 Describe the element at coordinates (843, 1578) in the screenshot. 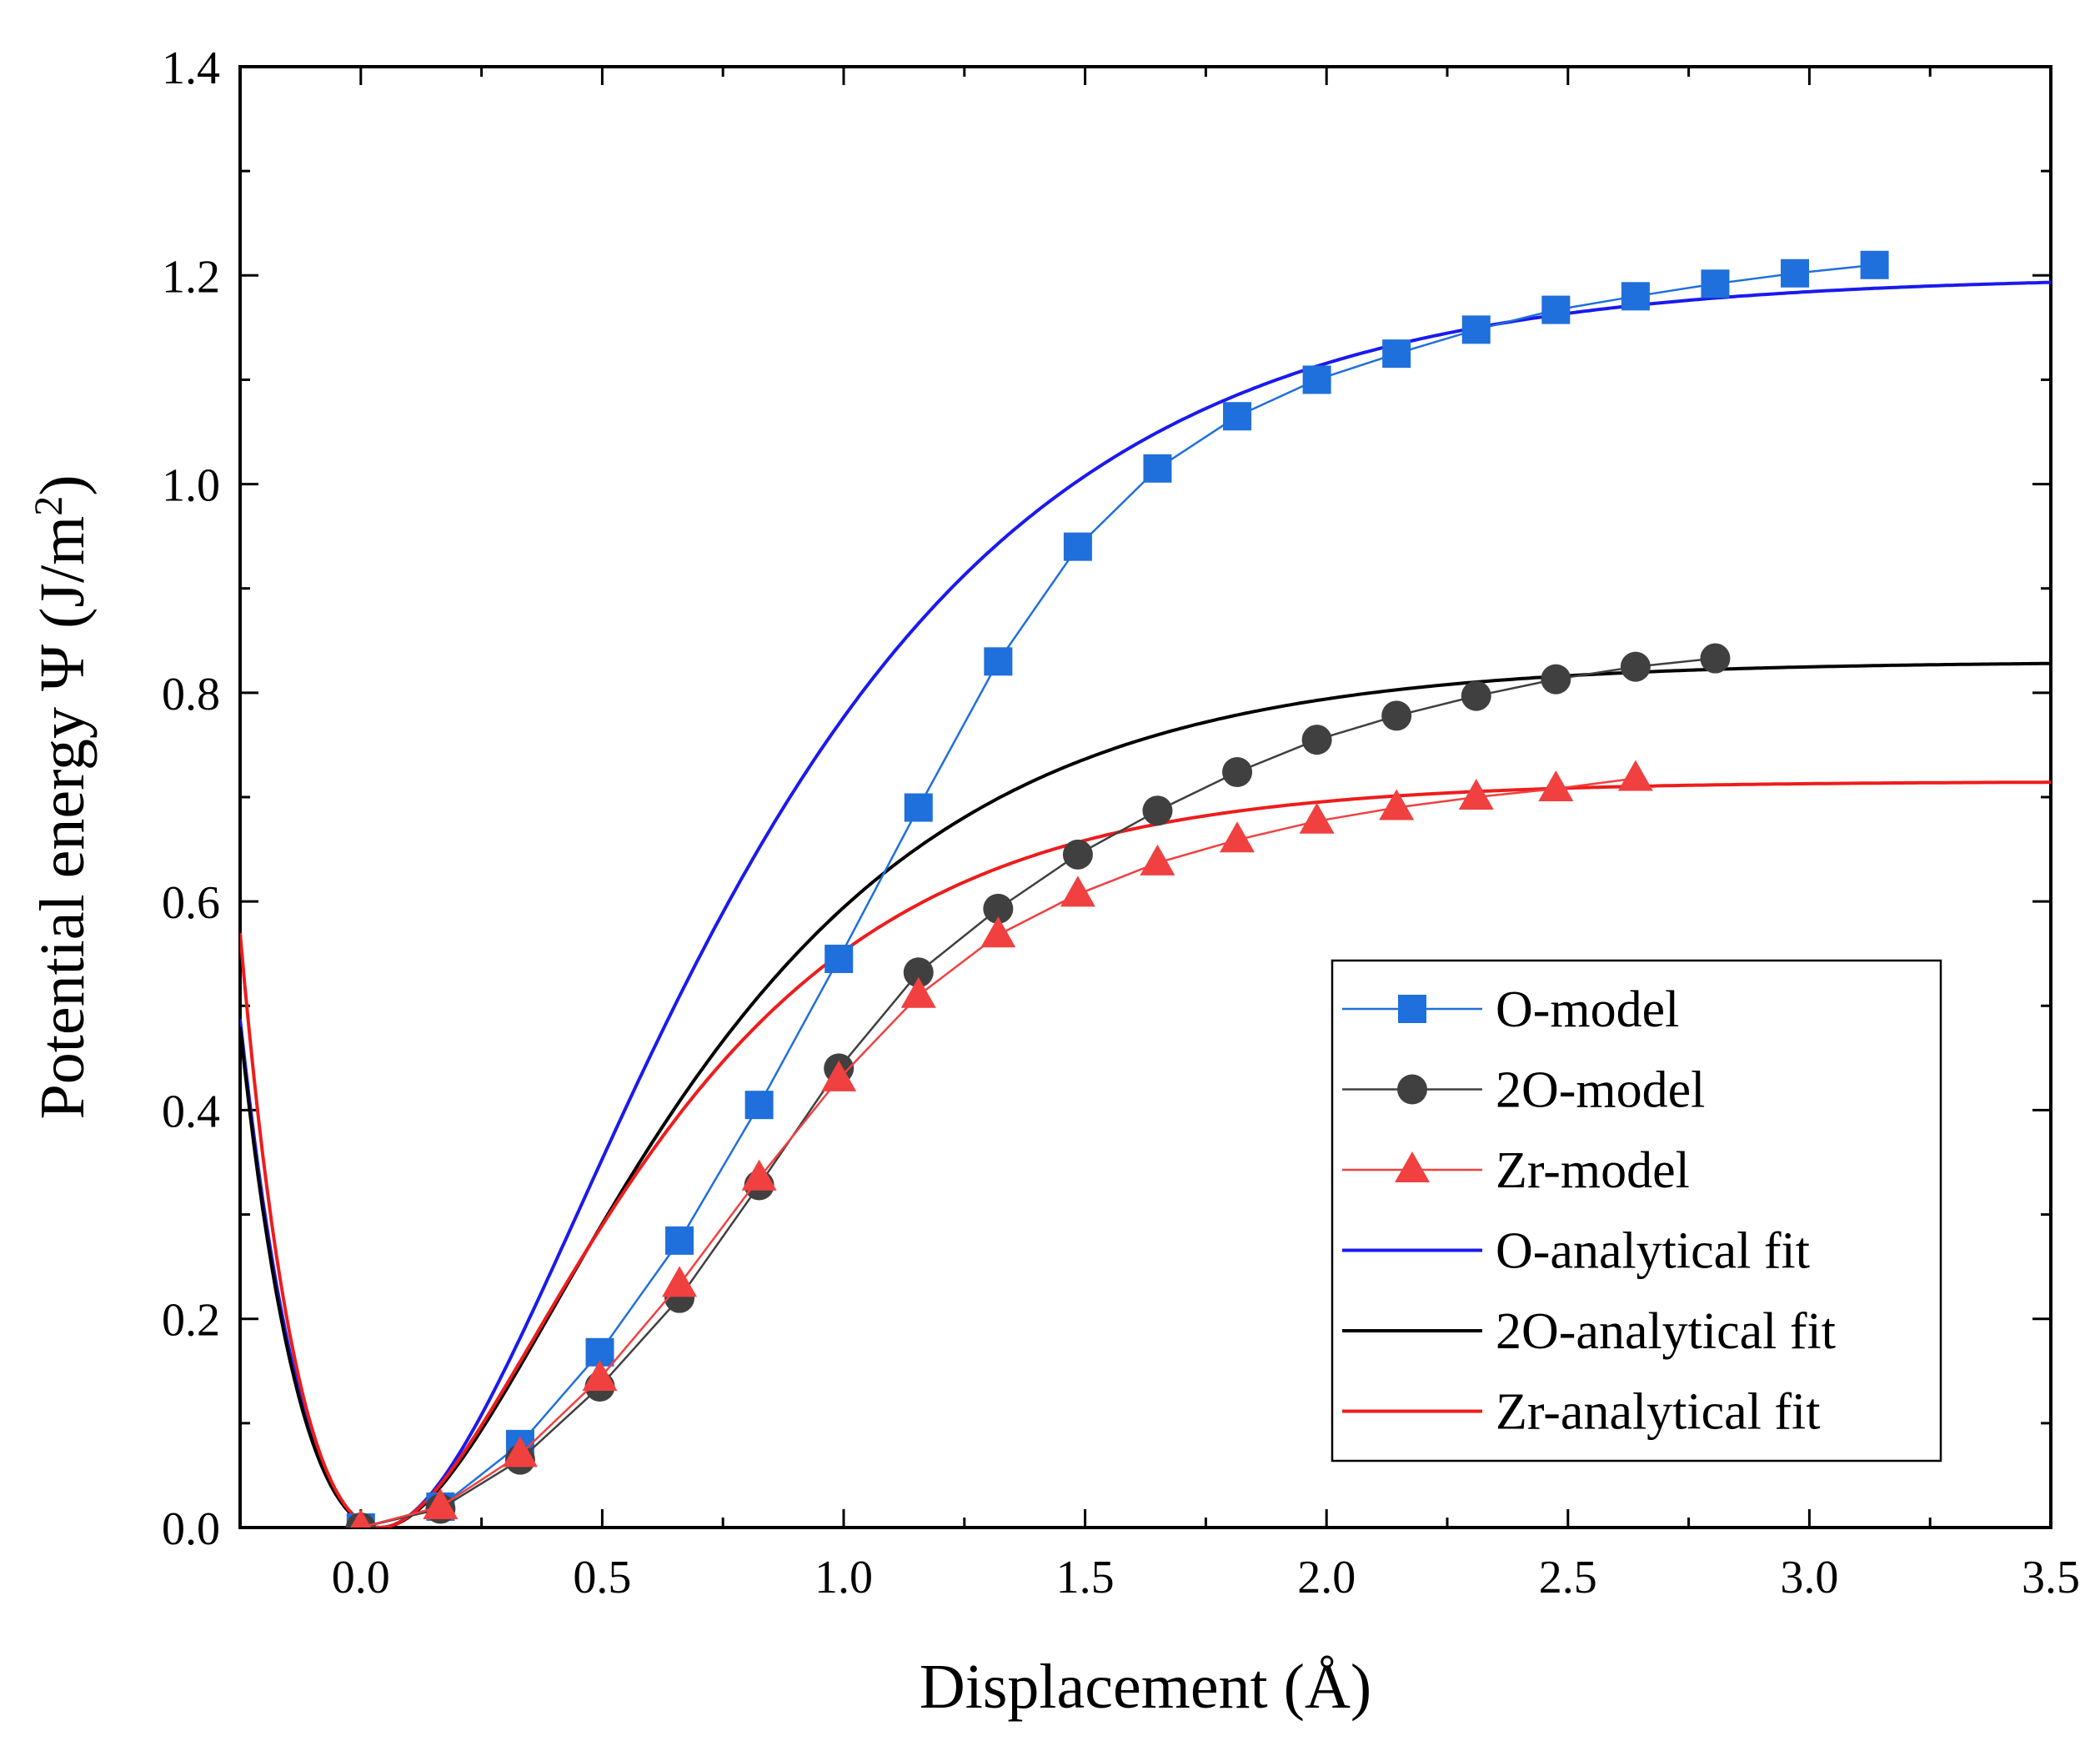

I see `x-tick-label: 1.0` at that location.